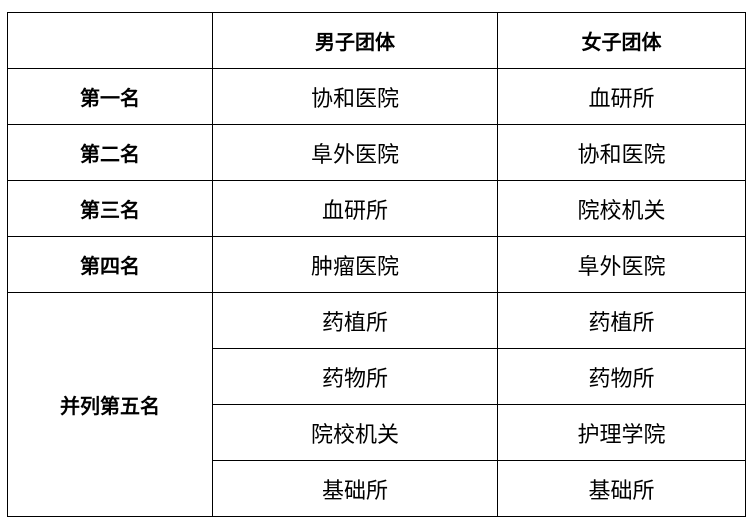 The image size is (751, 526). I want to click on header-women-team: 女子团体, so click(621, 40).